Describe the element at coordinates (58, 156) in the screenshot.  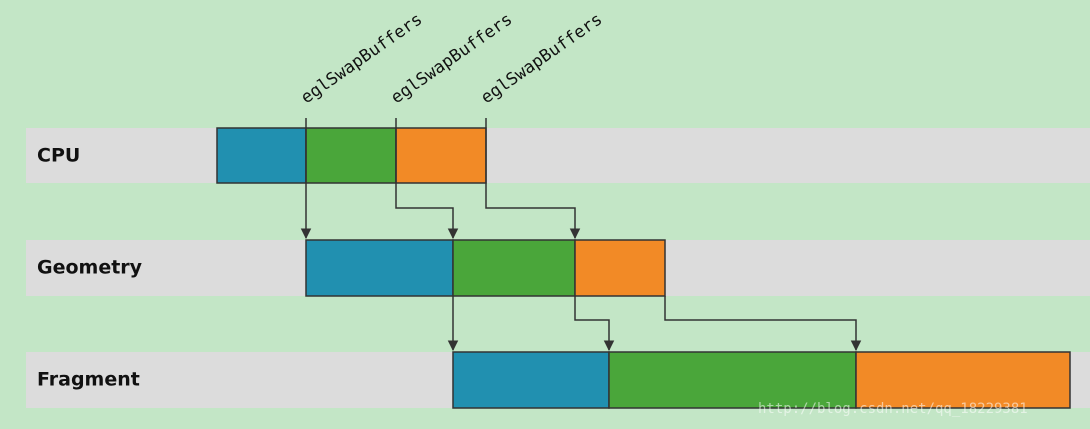
I see `lane-label: CPU` at that location.